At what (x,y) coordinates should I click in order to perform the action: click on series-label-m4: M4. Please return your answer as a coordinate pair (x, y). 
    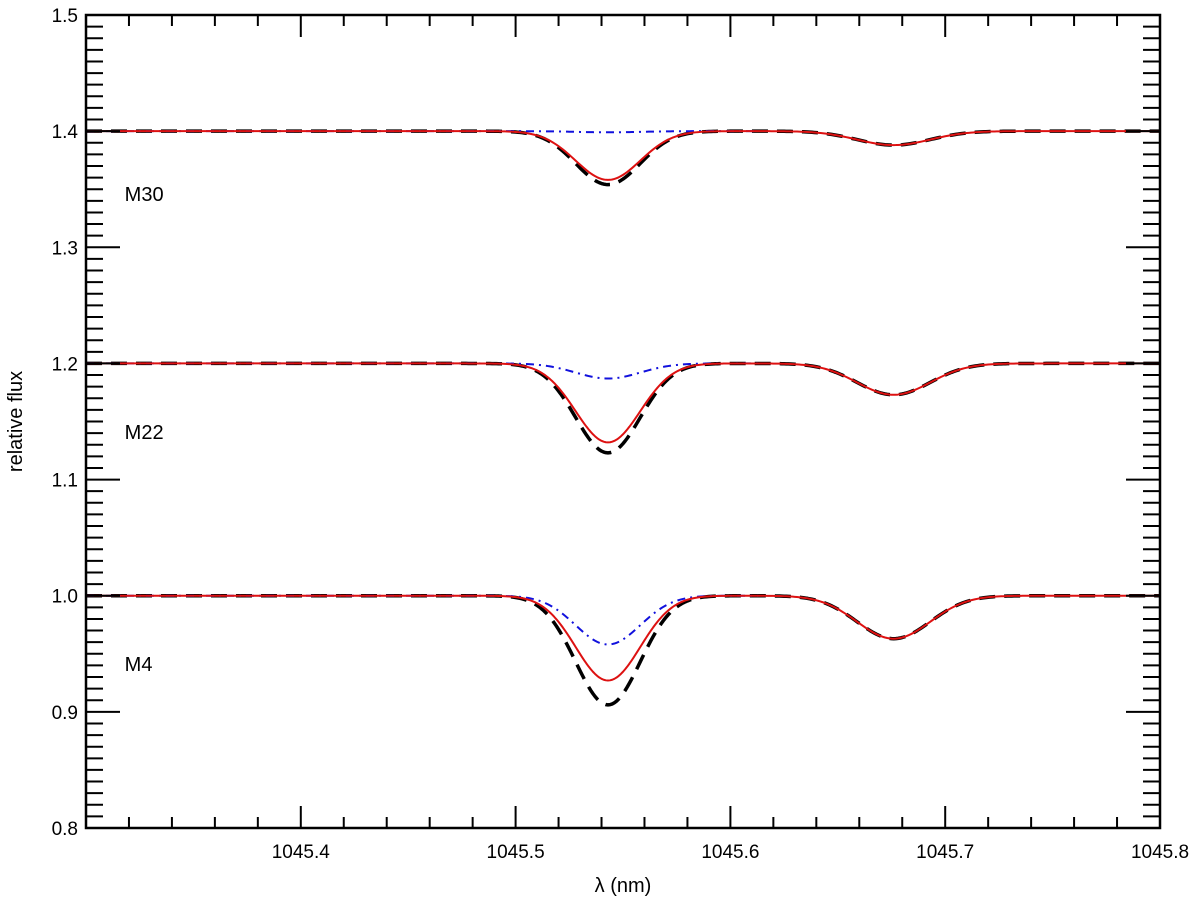
    Looking at the image, I should click on (139, 665).